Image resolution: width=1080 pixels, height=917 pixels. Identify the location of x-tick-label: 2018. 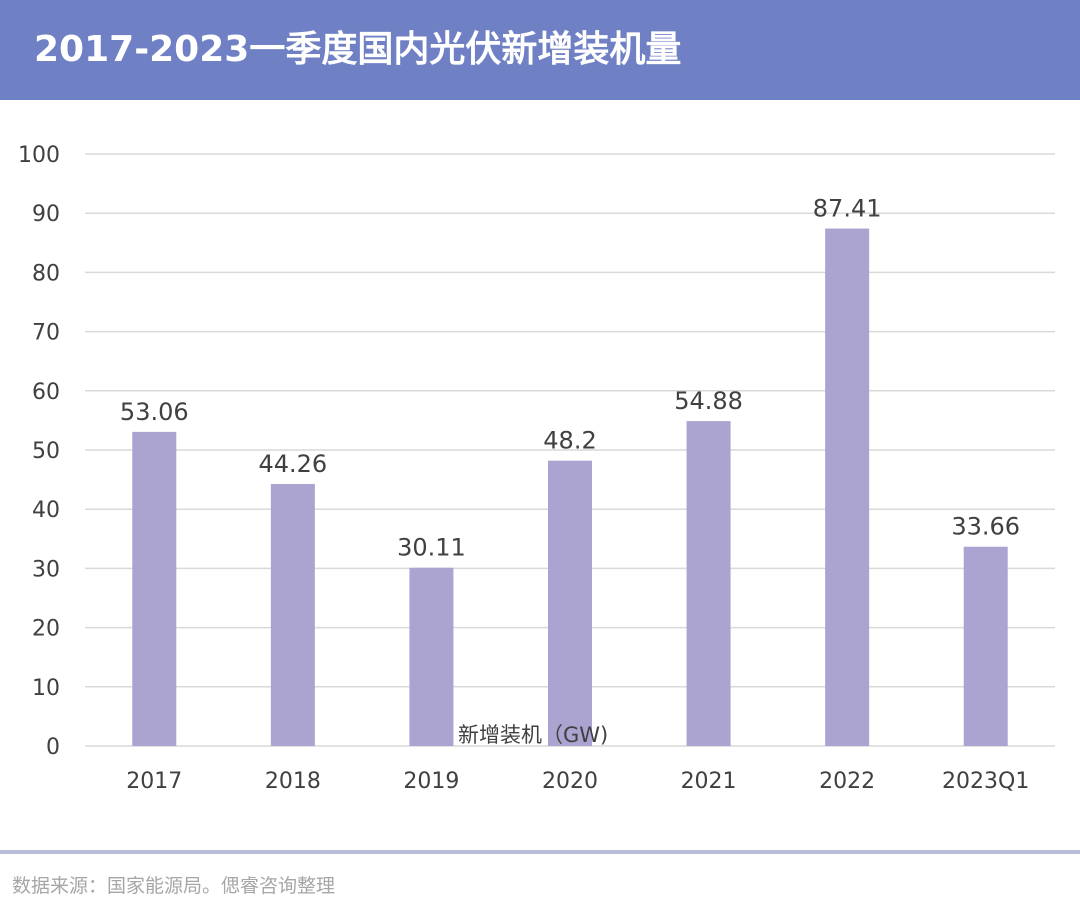
(293, 781).